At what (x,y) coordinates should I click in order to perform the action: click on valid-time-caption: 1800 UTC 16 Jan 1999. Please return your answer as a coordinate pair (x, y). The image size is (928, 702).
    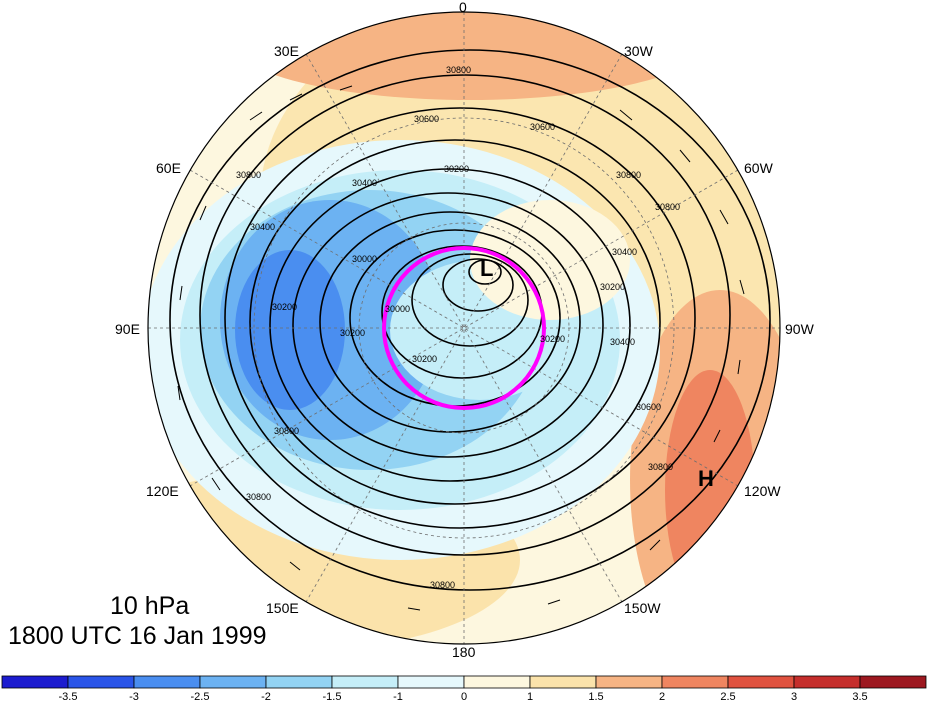
    Looking at the image, I should click on (137, 636).